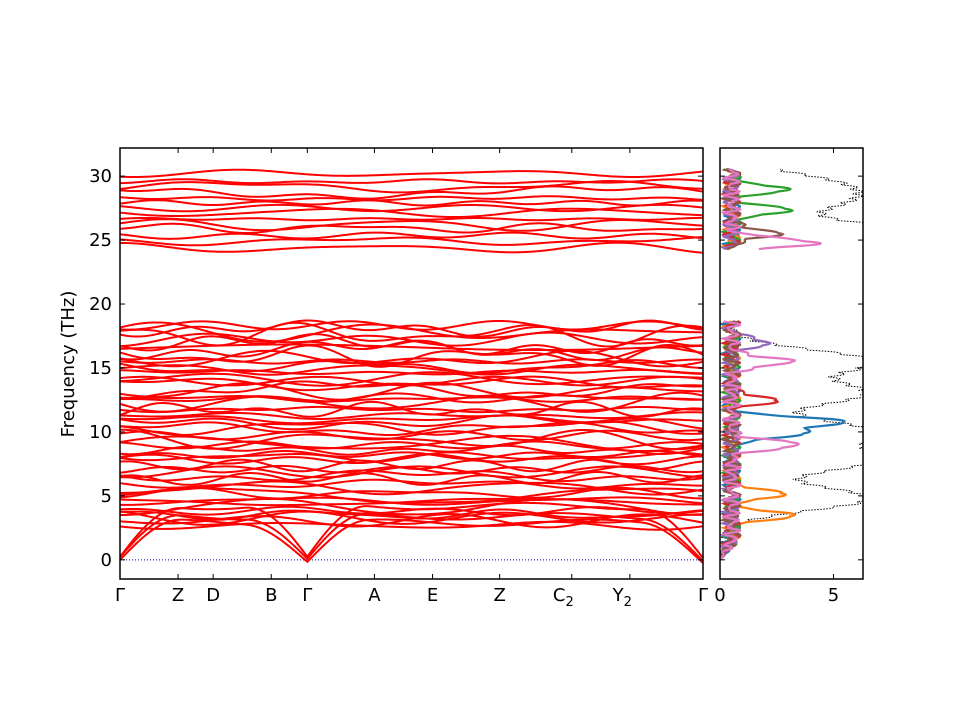 The image size is (960, 720). I want to click on dos-x-tick-label: 5, so click(833, 595).